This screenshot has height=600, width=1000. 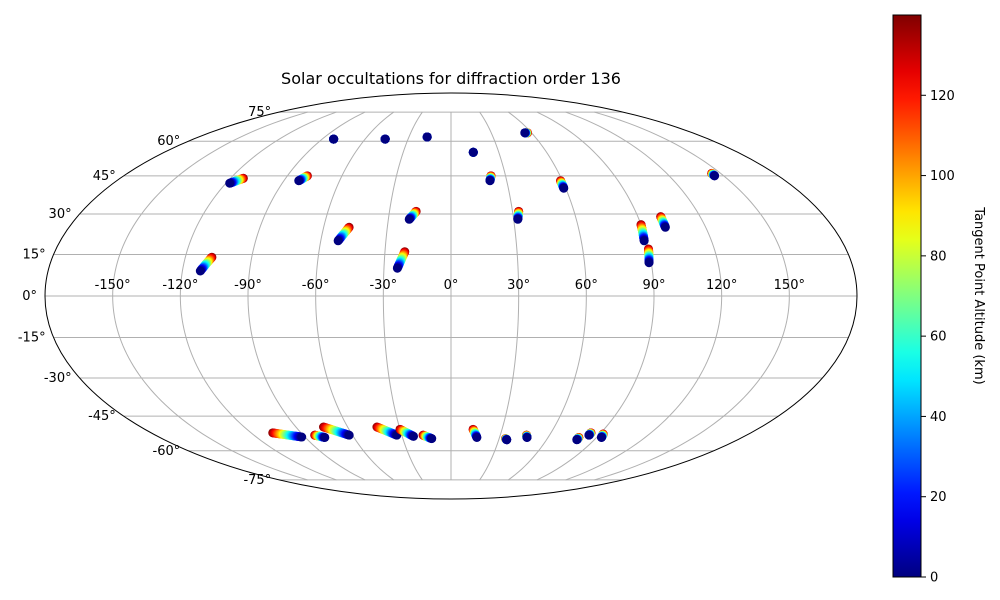 What do you see at coordinates (942, 176) in the screenshot?
I see `colorbar-tick-label: 100` at bounding box center [942, 176].